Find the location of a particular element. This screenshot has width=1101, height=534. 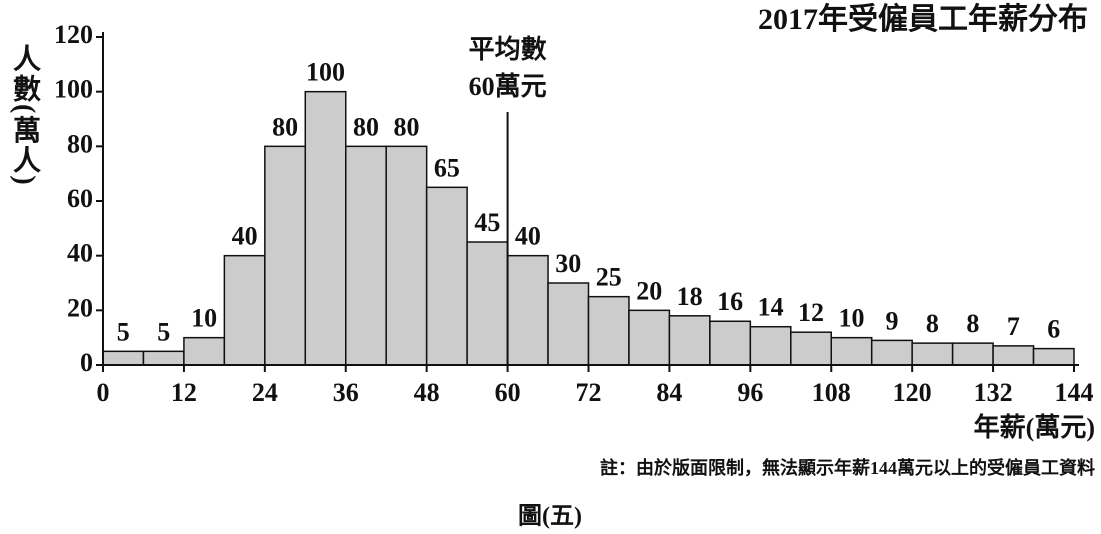

x-tick-label: 24 is located at coordinates (265, 392).